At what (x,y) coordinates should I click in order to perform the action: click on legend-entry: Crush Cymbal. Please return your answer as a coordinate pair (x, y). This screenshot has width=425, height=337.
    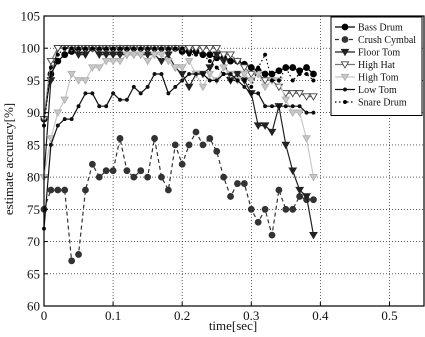
    Looking at the image, I should click on (375, 40).